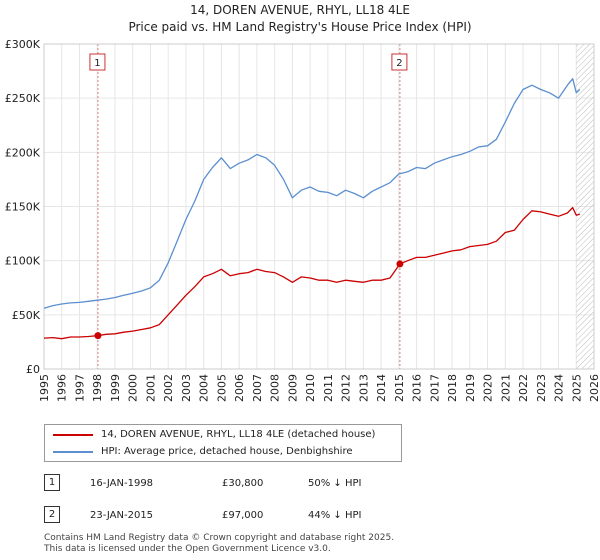  Describe the element at coordinates (417, 388) in the screenshot. I see `x-tick-label: 2016` at that location.